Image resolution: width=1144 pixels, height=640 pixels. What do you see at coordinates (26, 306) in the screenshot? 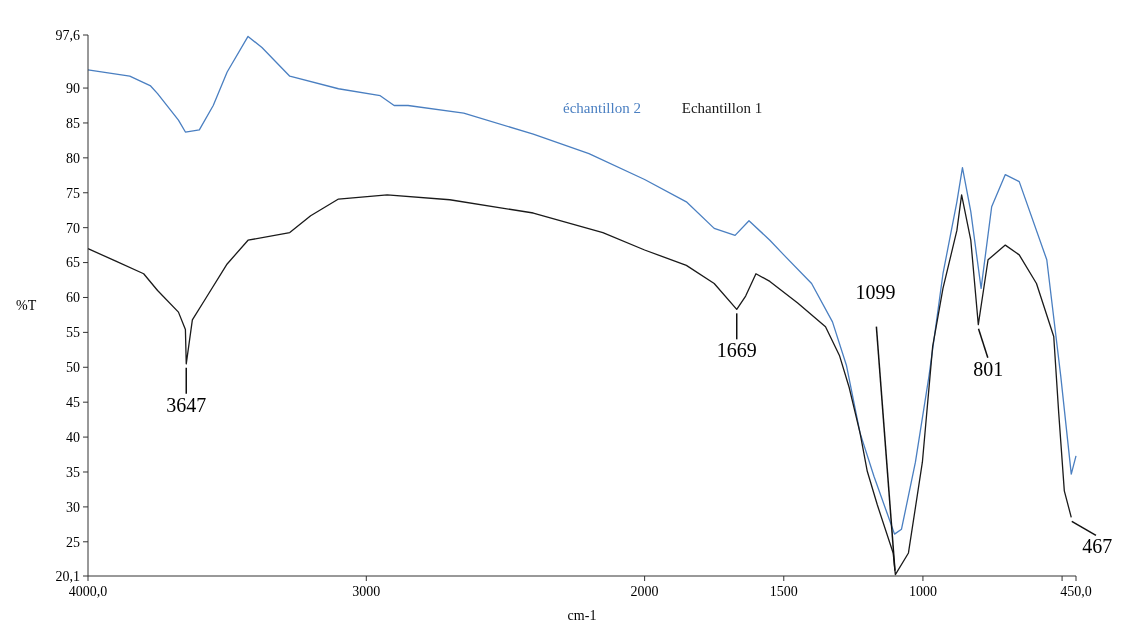
I see `y-axis-title: %T` at bounding box center [26, 306].